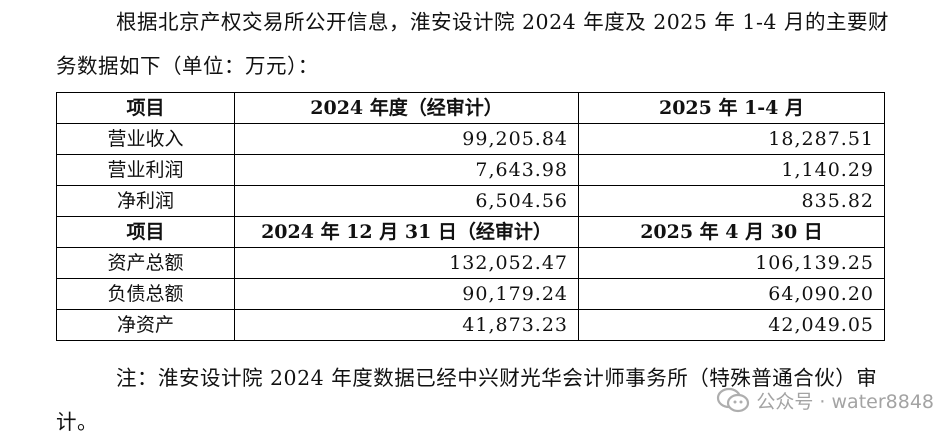  What do you see at coordinates (731, 325) in the screenshot?
I see `cell-value: 42,049.05` at bounding box center [731, 325].